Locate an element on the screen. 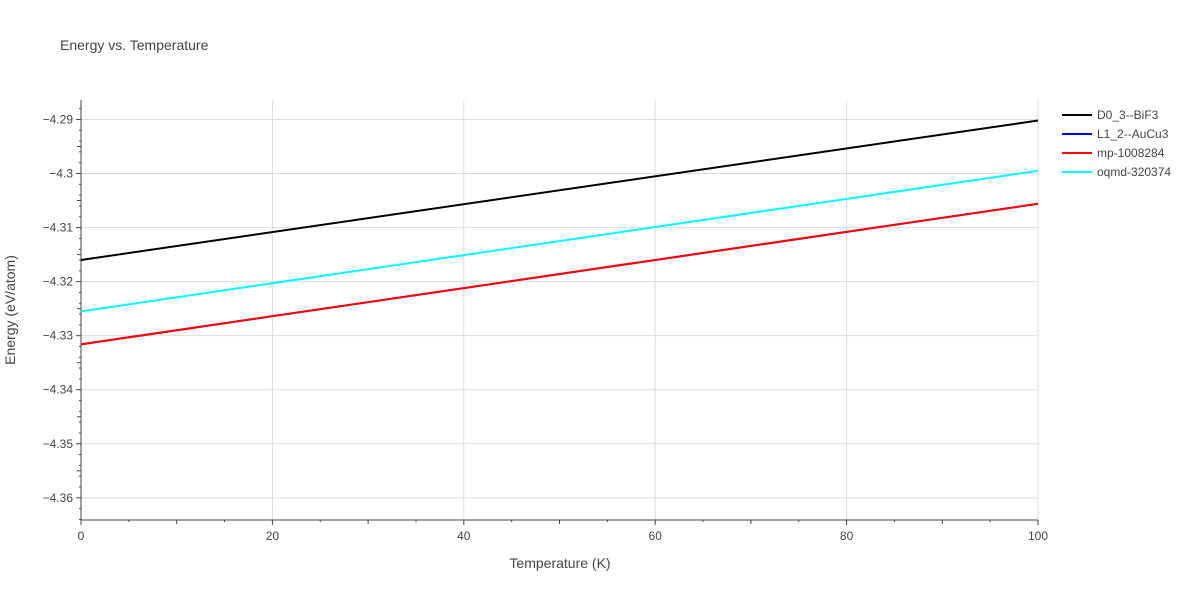  y-axis-title: Energy (eV/atom) is located at coordinates (10, 310).